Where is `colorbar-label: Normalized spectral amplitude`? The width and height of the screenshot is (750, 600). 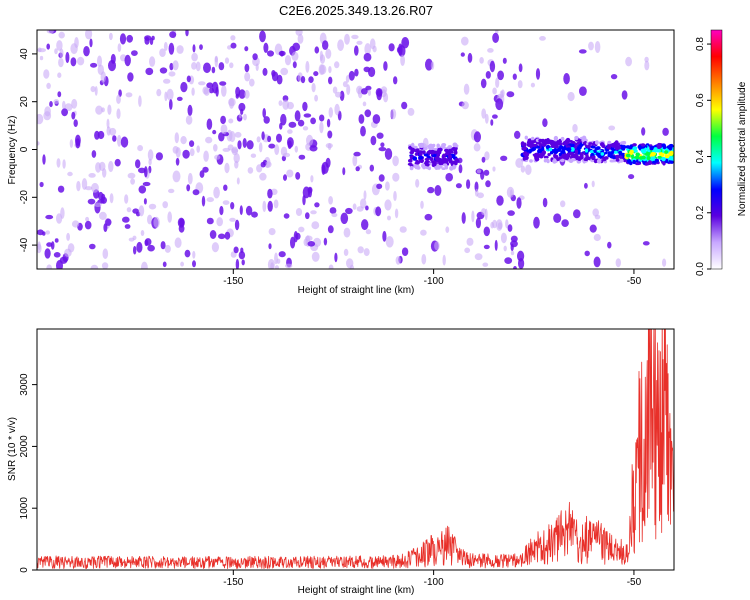 colorbar-label: Normalized spectral amplitude is located at coordinates (742, 148).